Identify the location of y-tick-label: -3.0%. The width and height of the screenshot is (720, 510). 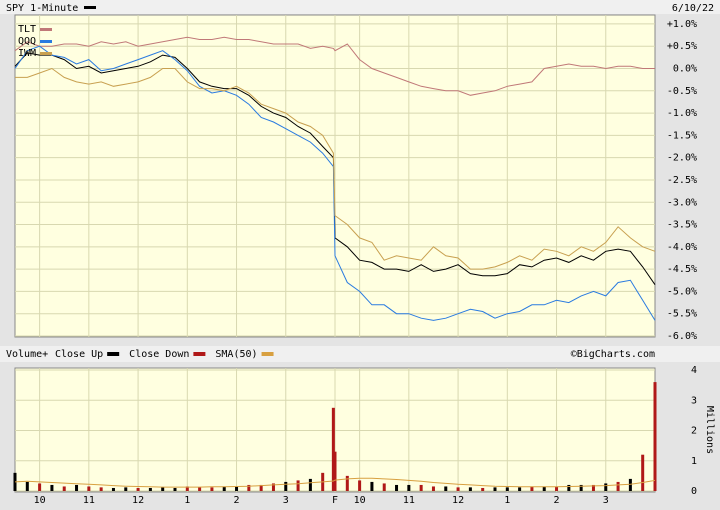
(682, 202).